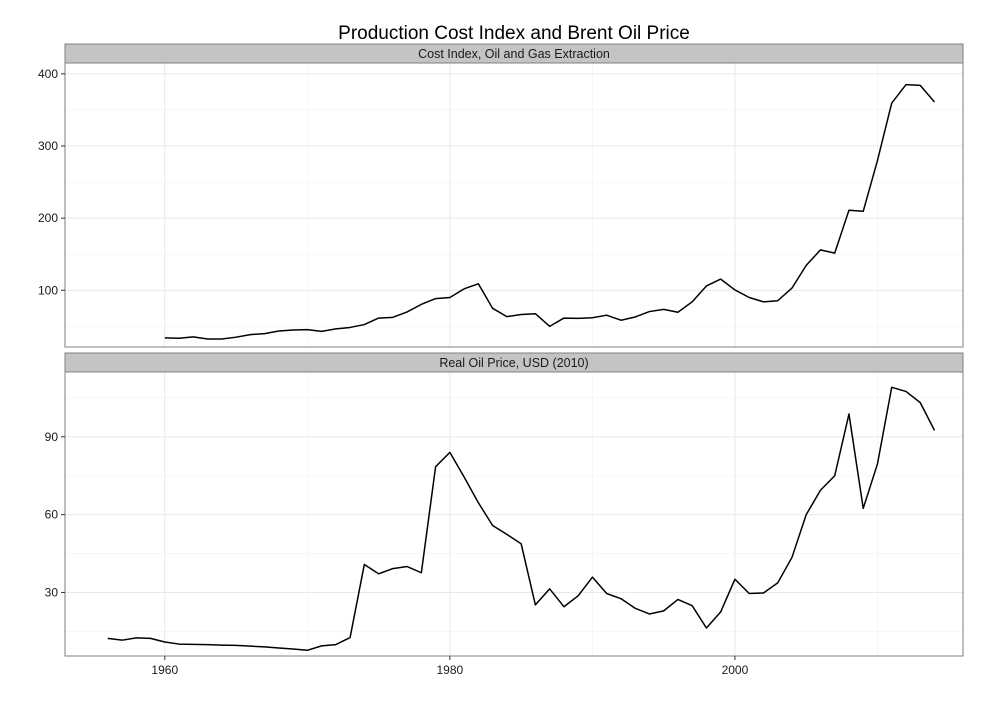 This screenshot has height=708, width=984. What do you see at coordinates (735, 670) in the screenshot?
I see `x-tick-label: 2000` at bounding box center [735, 670].